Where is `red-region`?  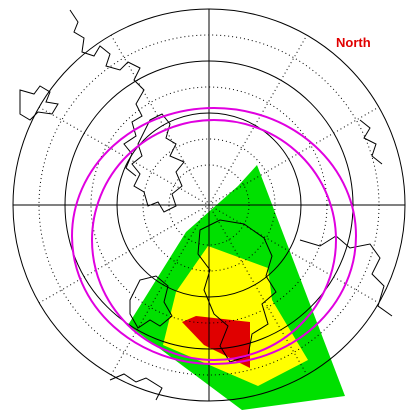 red-region is located at coordinates (216, 342).